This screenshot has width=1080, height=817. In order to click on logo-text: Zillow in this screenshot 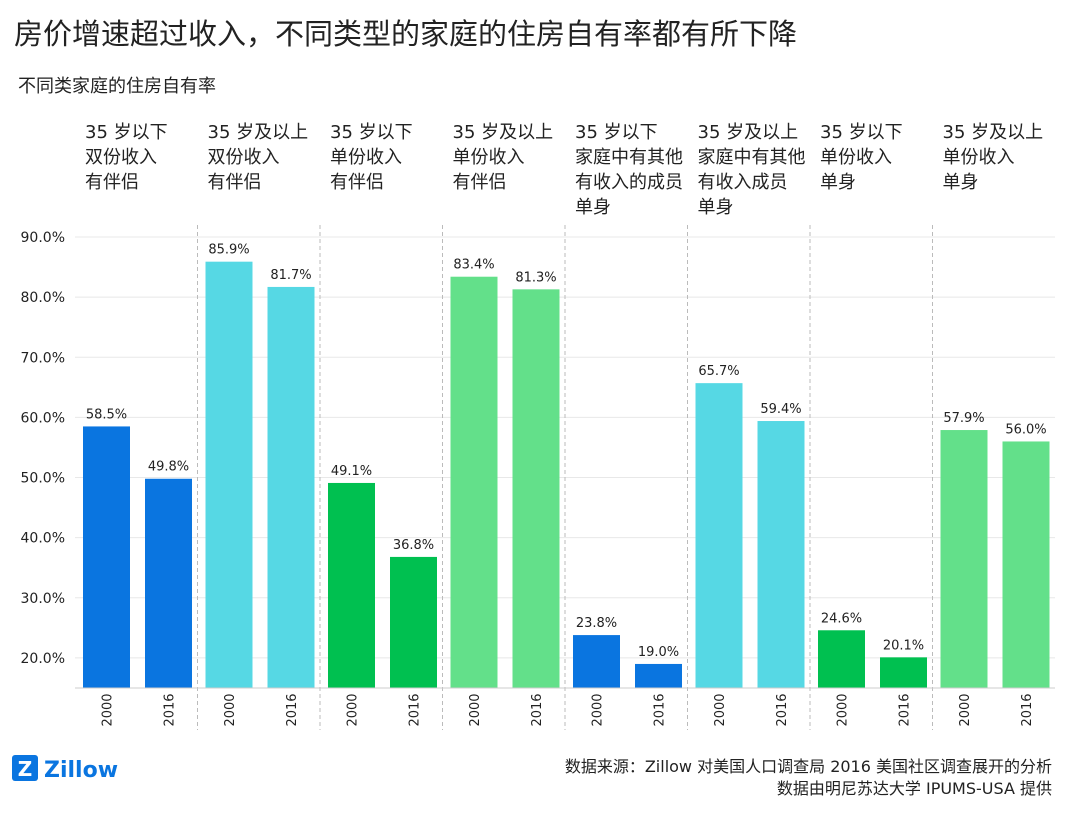, I will do `click(81, 770)`.